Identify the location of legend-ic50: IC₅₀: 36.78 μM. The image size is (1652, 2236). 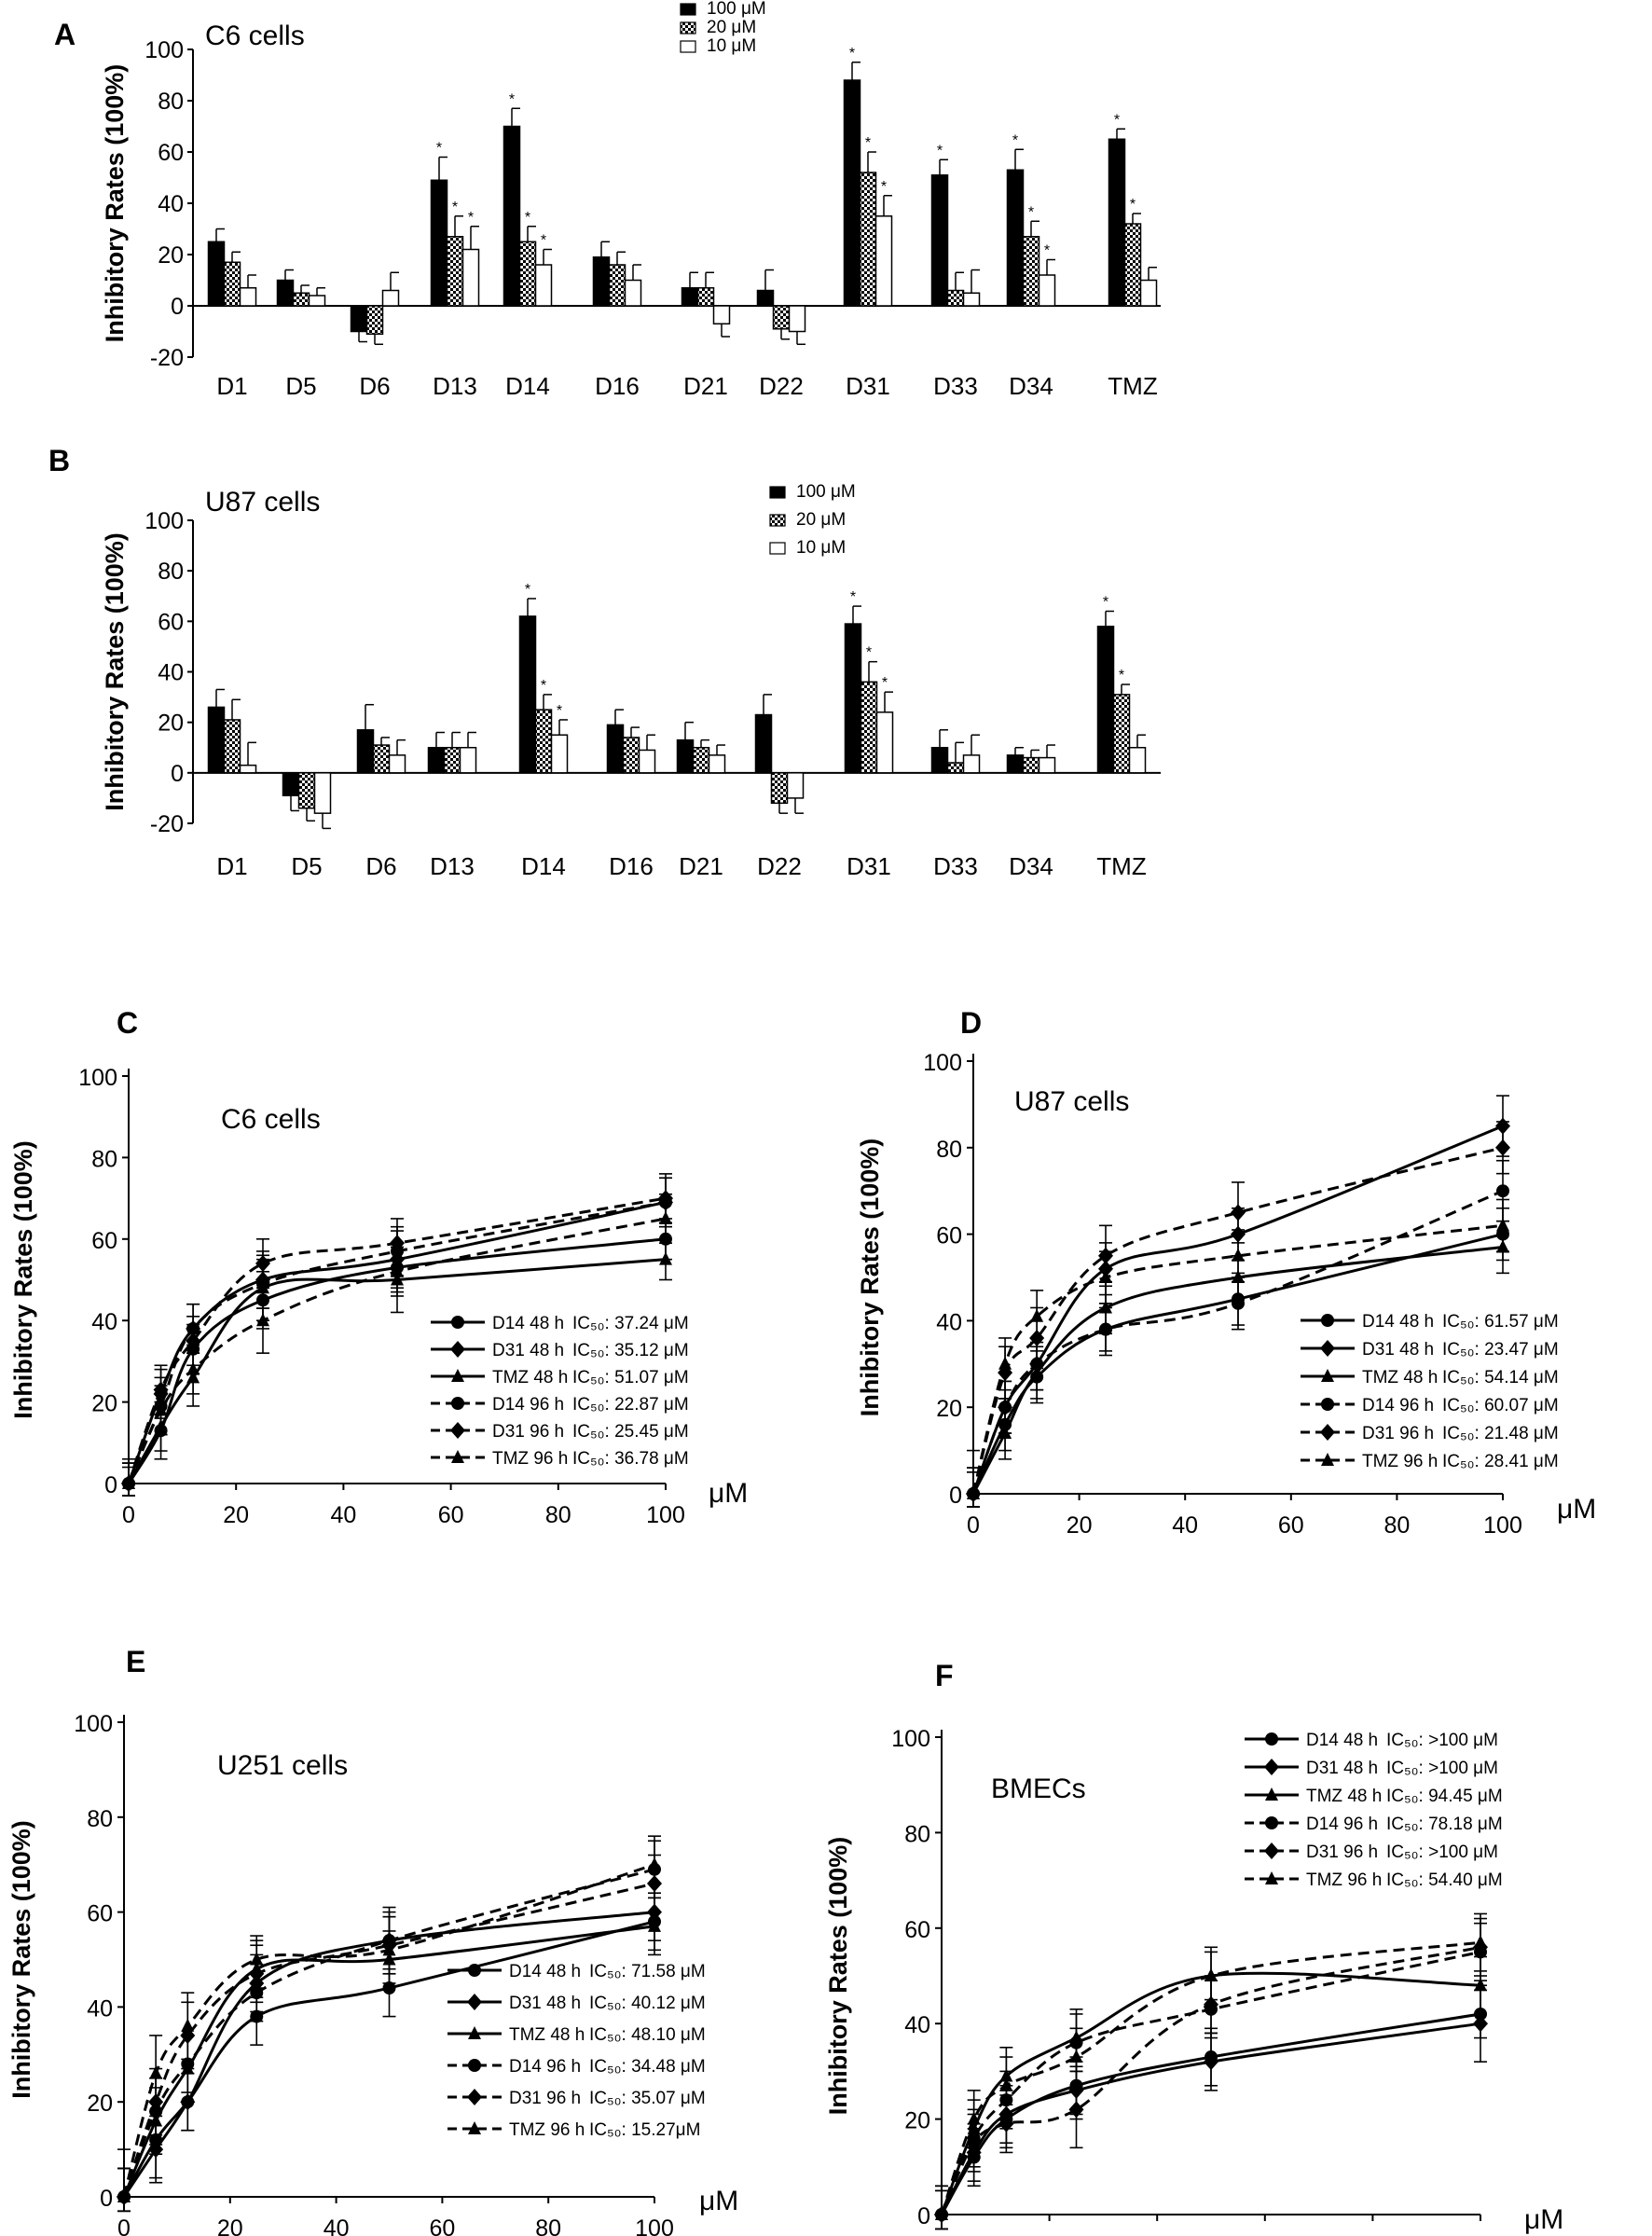
(630, 1459).